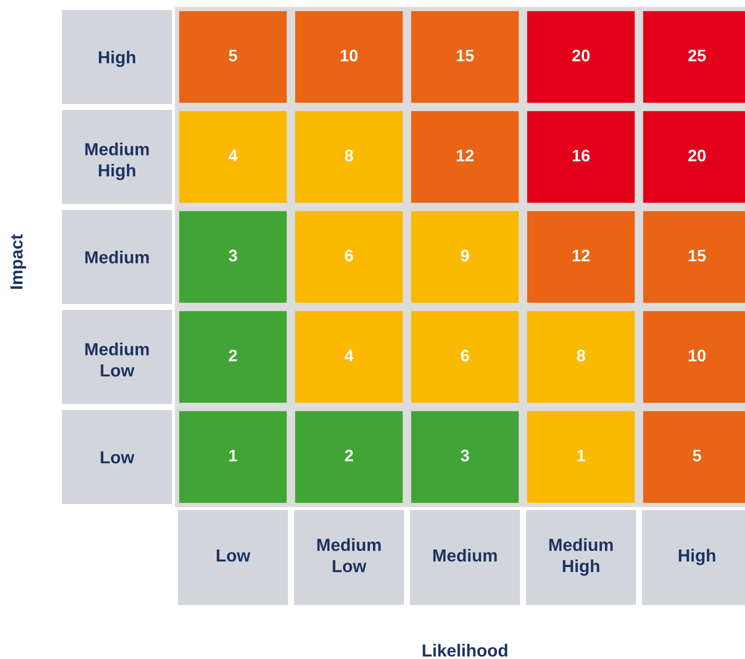 This screenshot has width=745, height=659. I want to click on y-tick-label: Medium Low, so click(117, 359).